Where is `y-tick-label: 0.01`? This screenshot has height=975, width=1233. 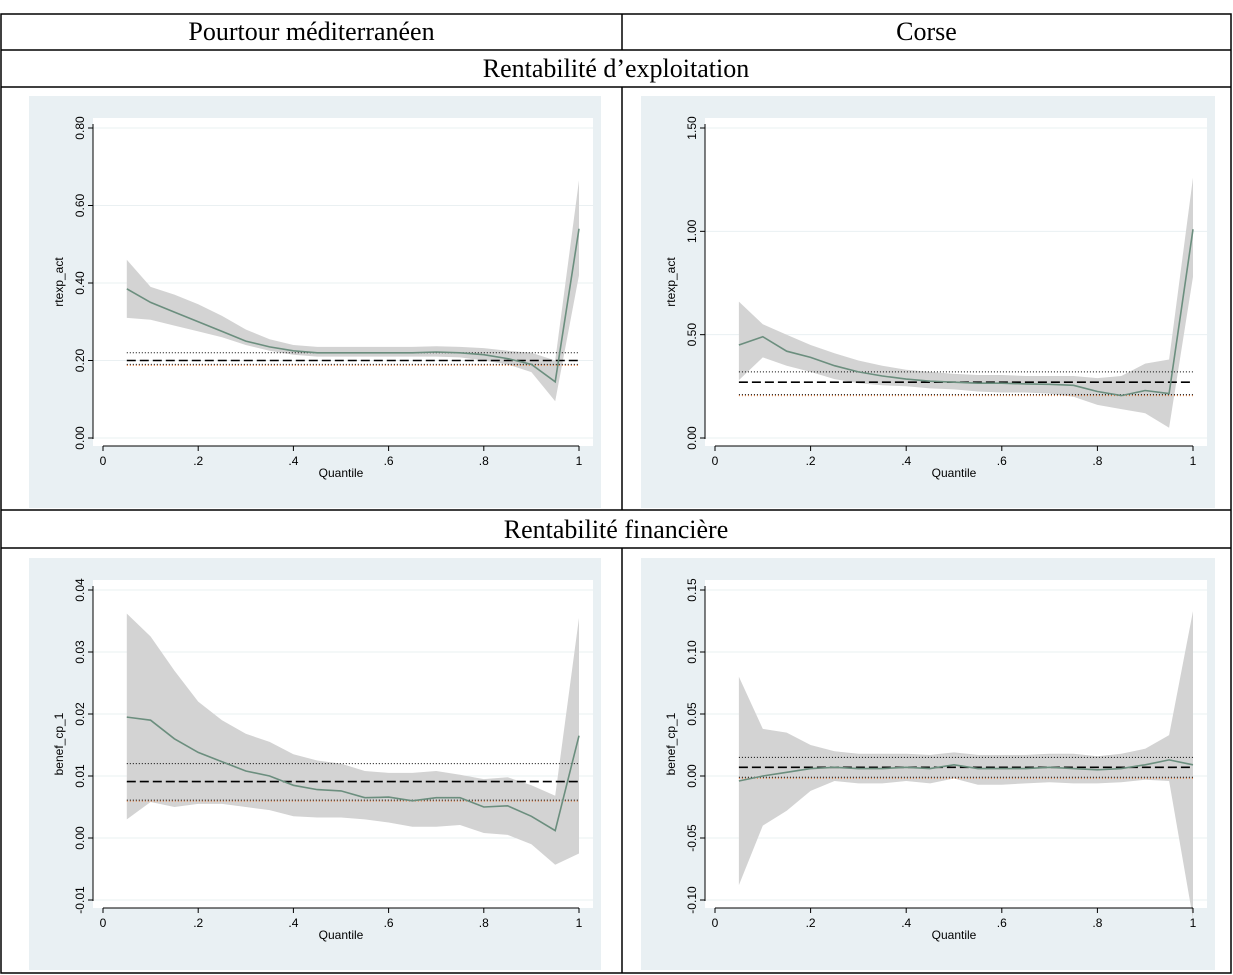
y-tick-label: 0.01 is located at coordinates (80, 776).